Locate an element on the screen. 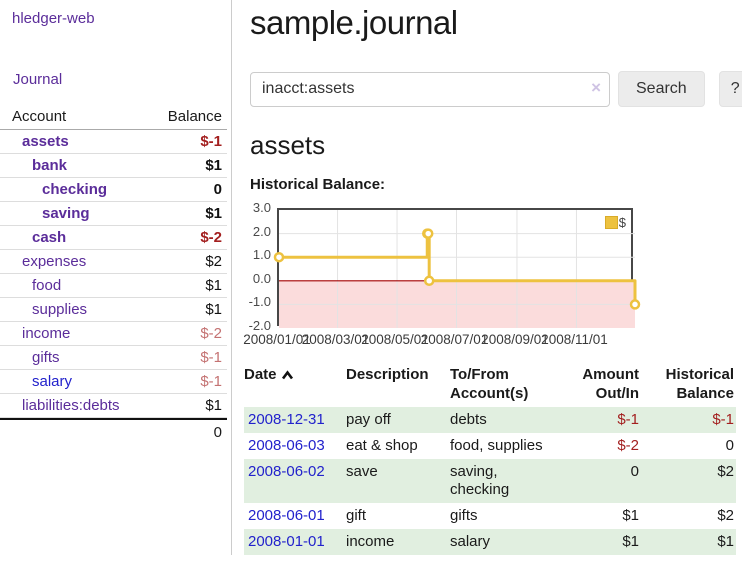  account-row: supplies $1 is located at coordinates (113, 310).